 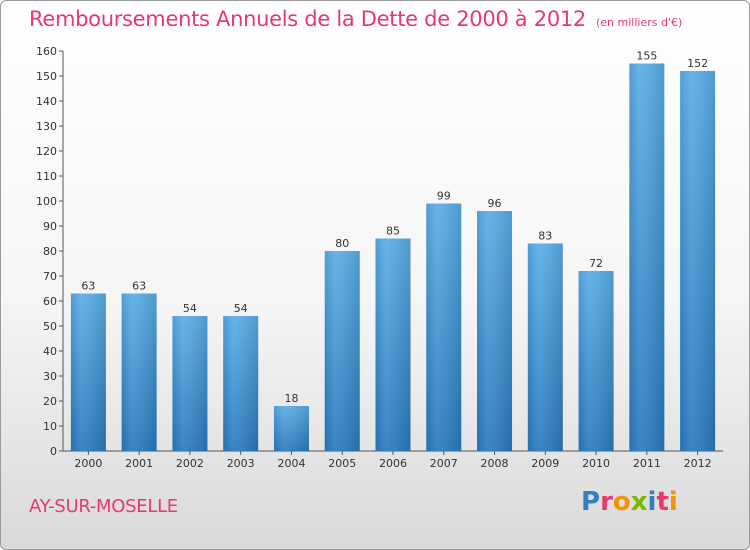 What do you see at coordinates (596, 463) in the screenshot?
I see `x-tick-label: 2010` at bounding box center [596, 463].